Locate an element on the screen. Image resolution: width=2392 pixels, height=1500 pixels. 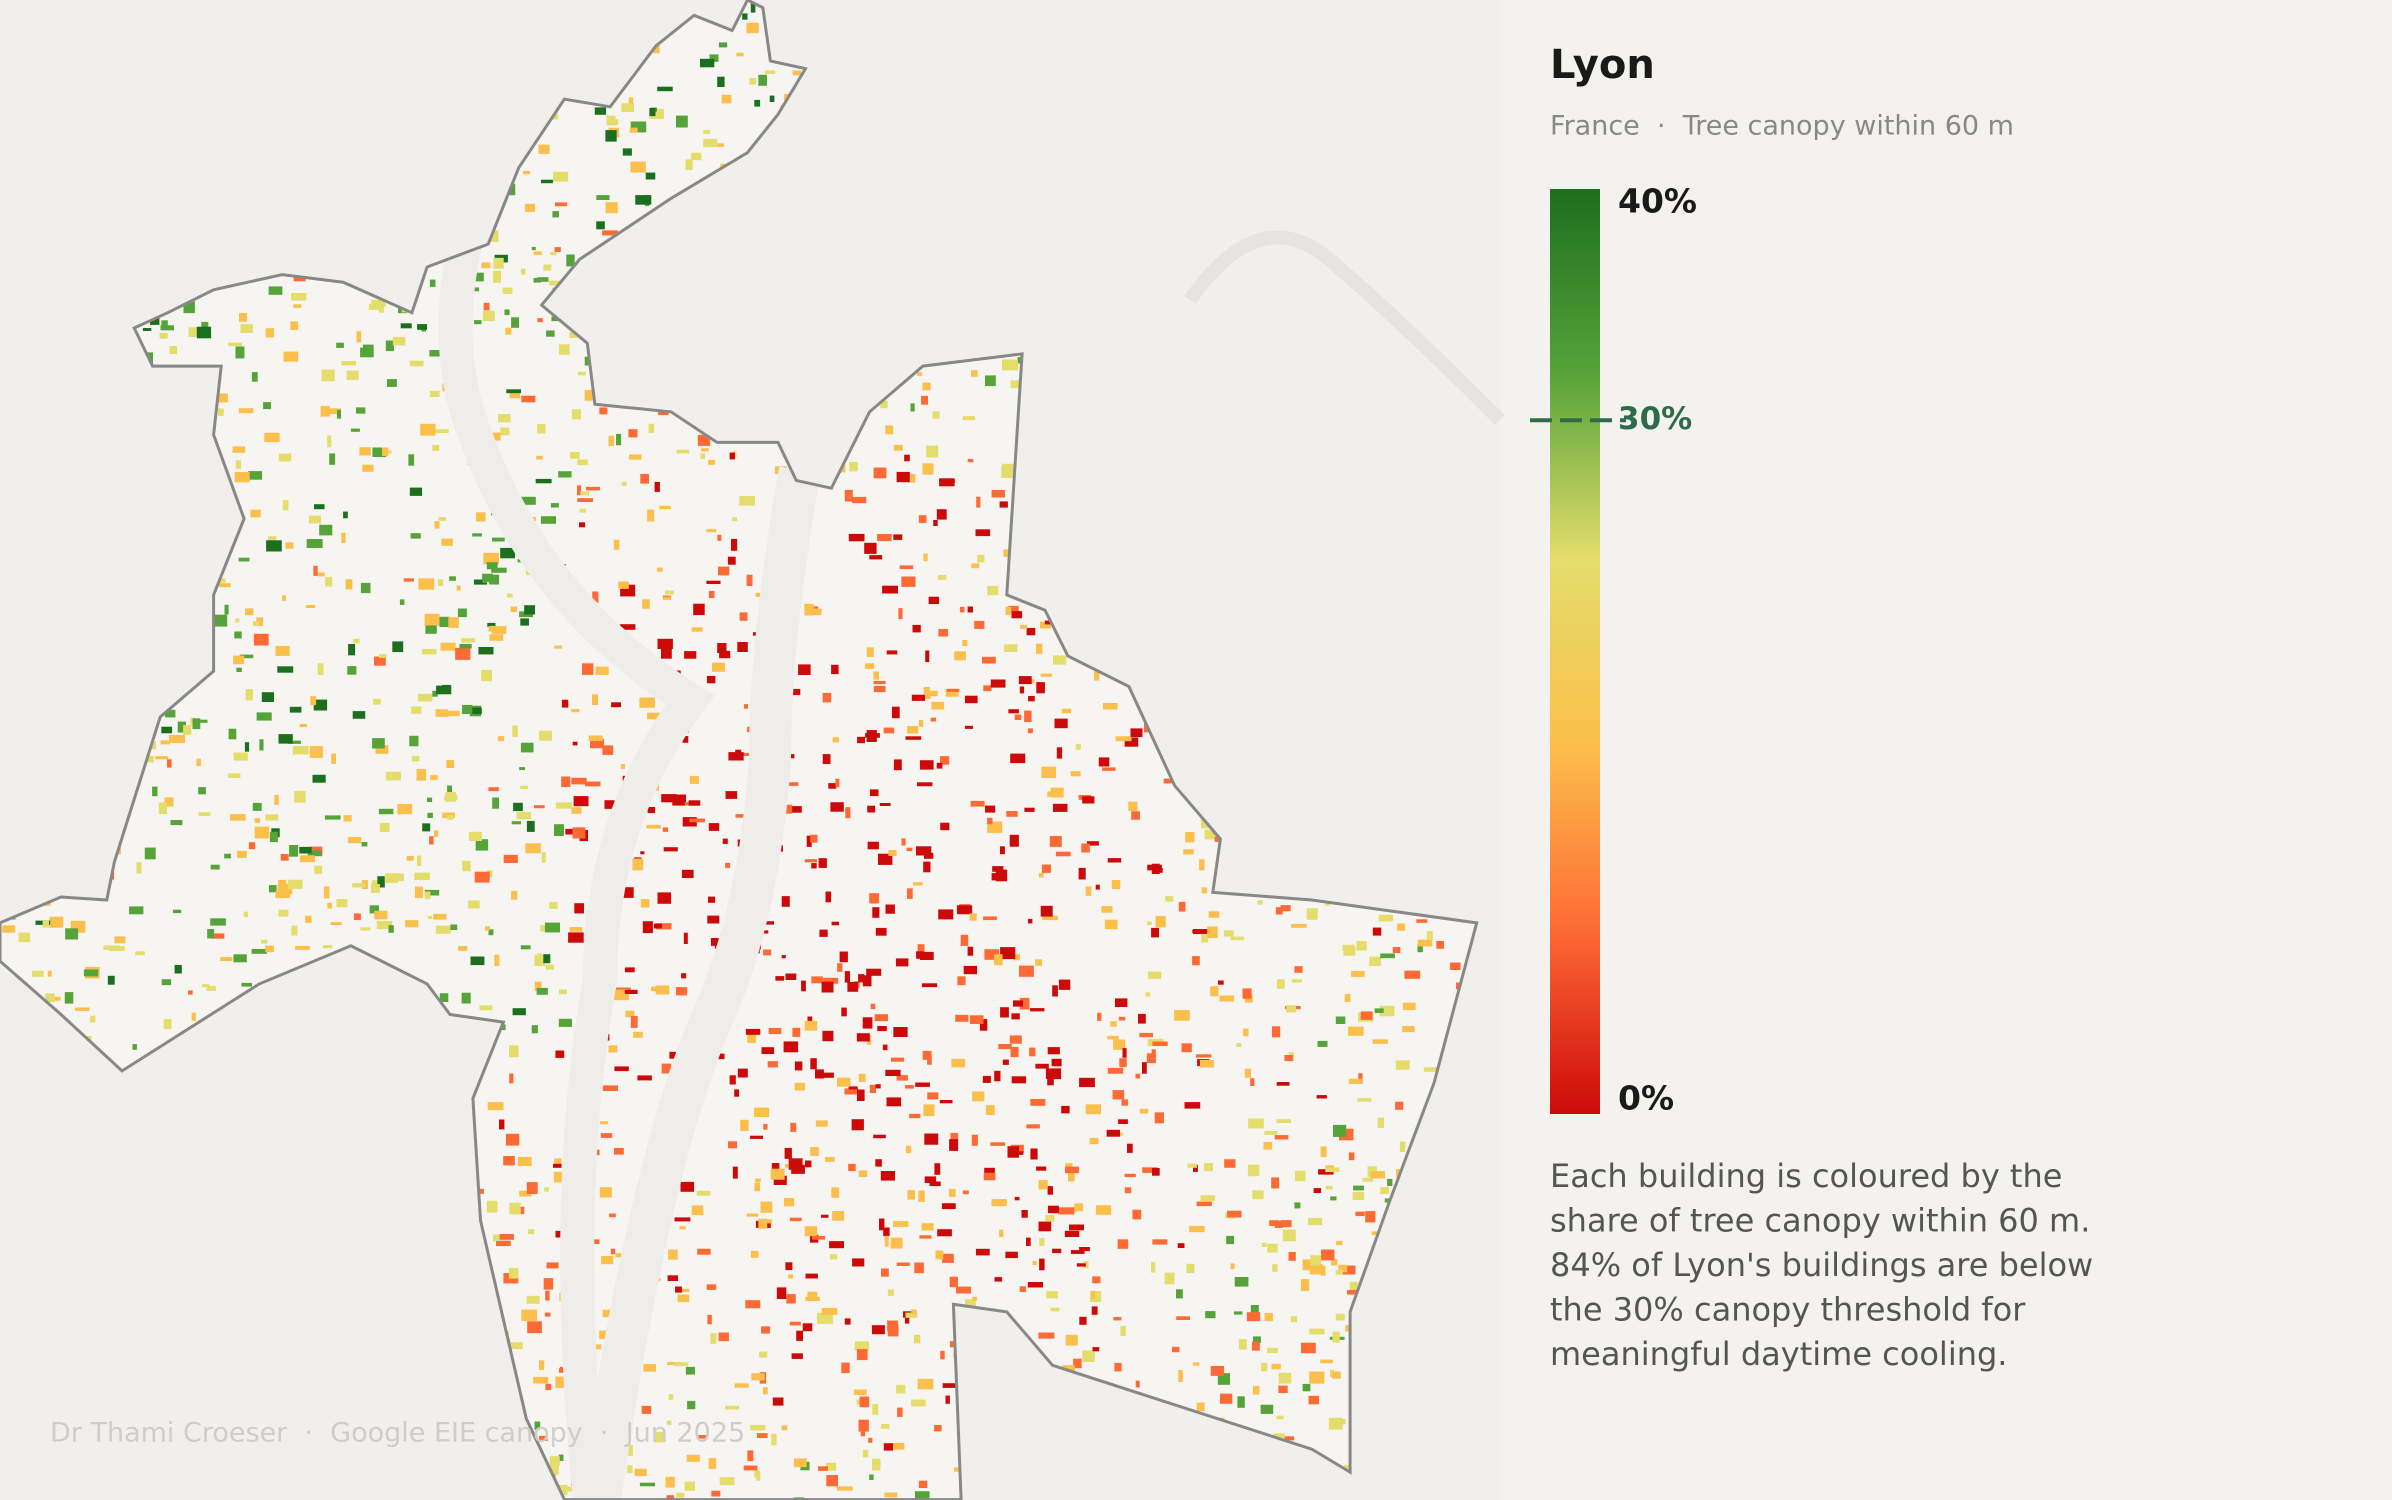
description-line: meaningful daytime cooling. is located at coordinates (1778, 1354).